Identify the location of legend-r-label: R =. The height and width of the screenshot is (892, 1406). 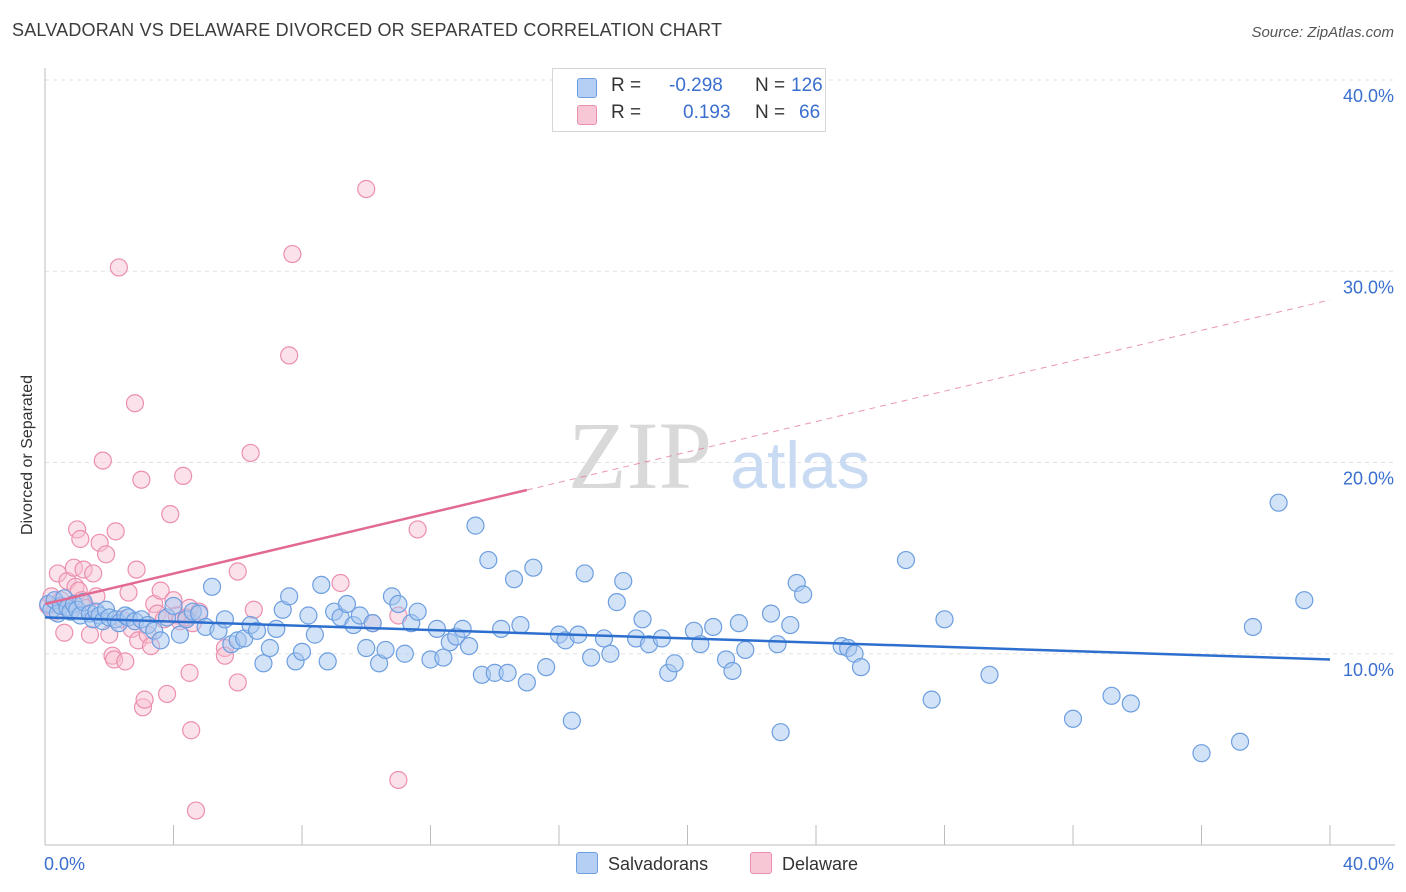
(626, 112).